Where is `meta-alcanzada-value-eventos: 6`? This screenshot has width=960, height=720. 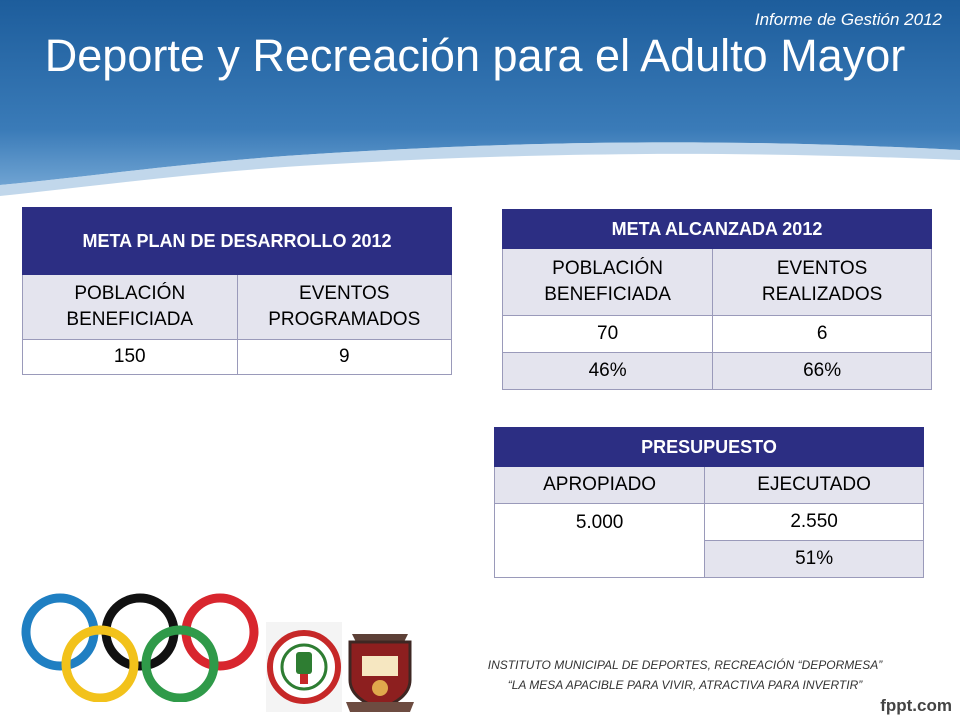 meta-alcanzada-value-eventos: 6 is located at coordinates (822, 334).